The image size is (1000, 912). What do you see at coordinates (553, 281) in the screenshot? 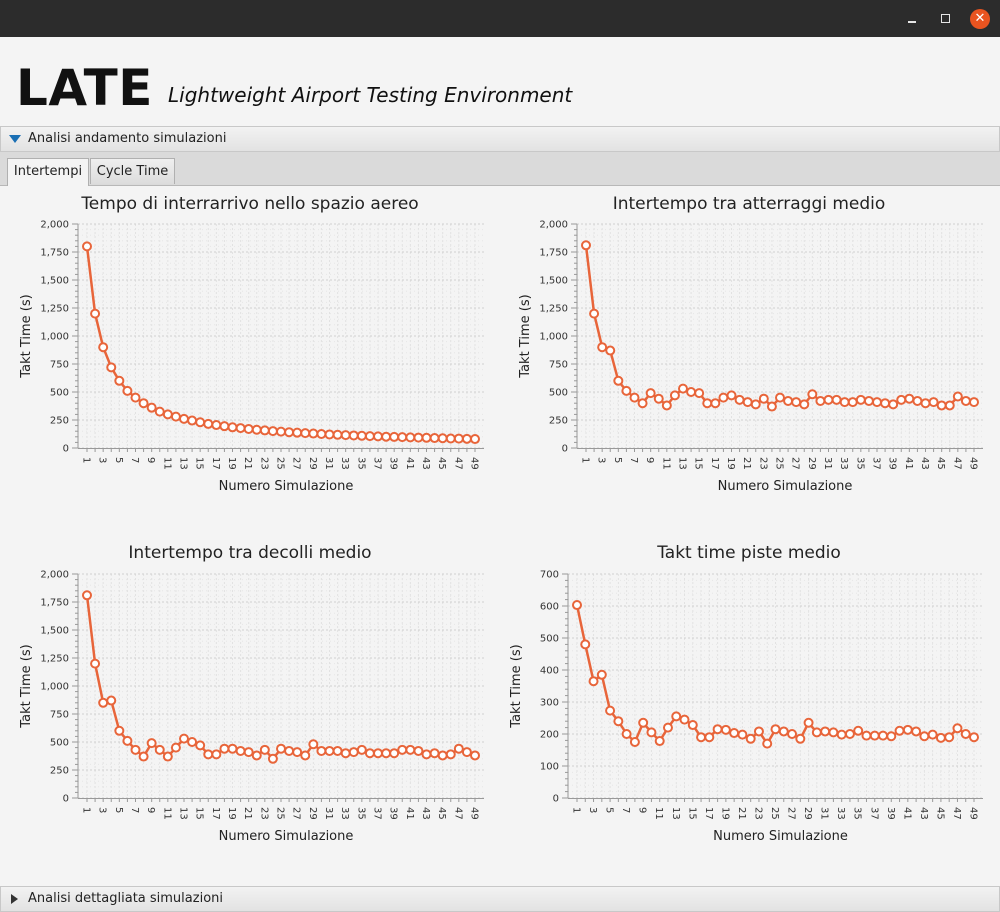
I see `y-tick-label: 1,500` at bounding box center [553, 281].